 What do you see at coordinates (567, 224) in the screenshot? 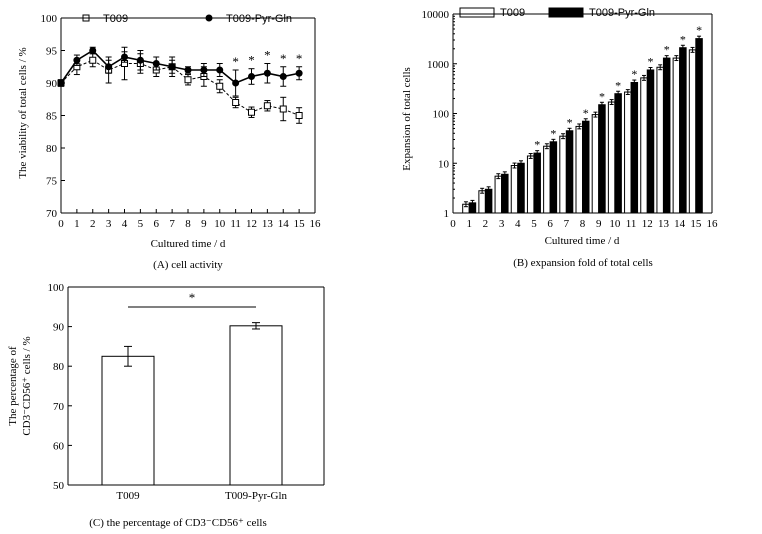
I see `b-x-tick-label: 7` at bounding box center [567, 224].